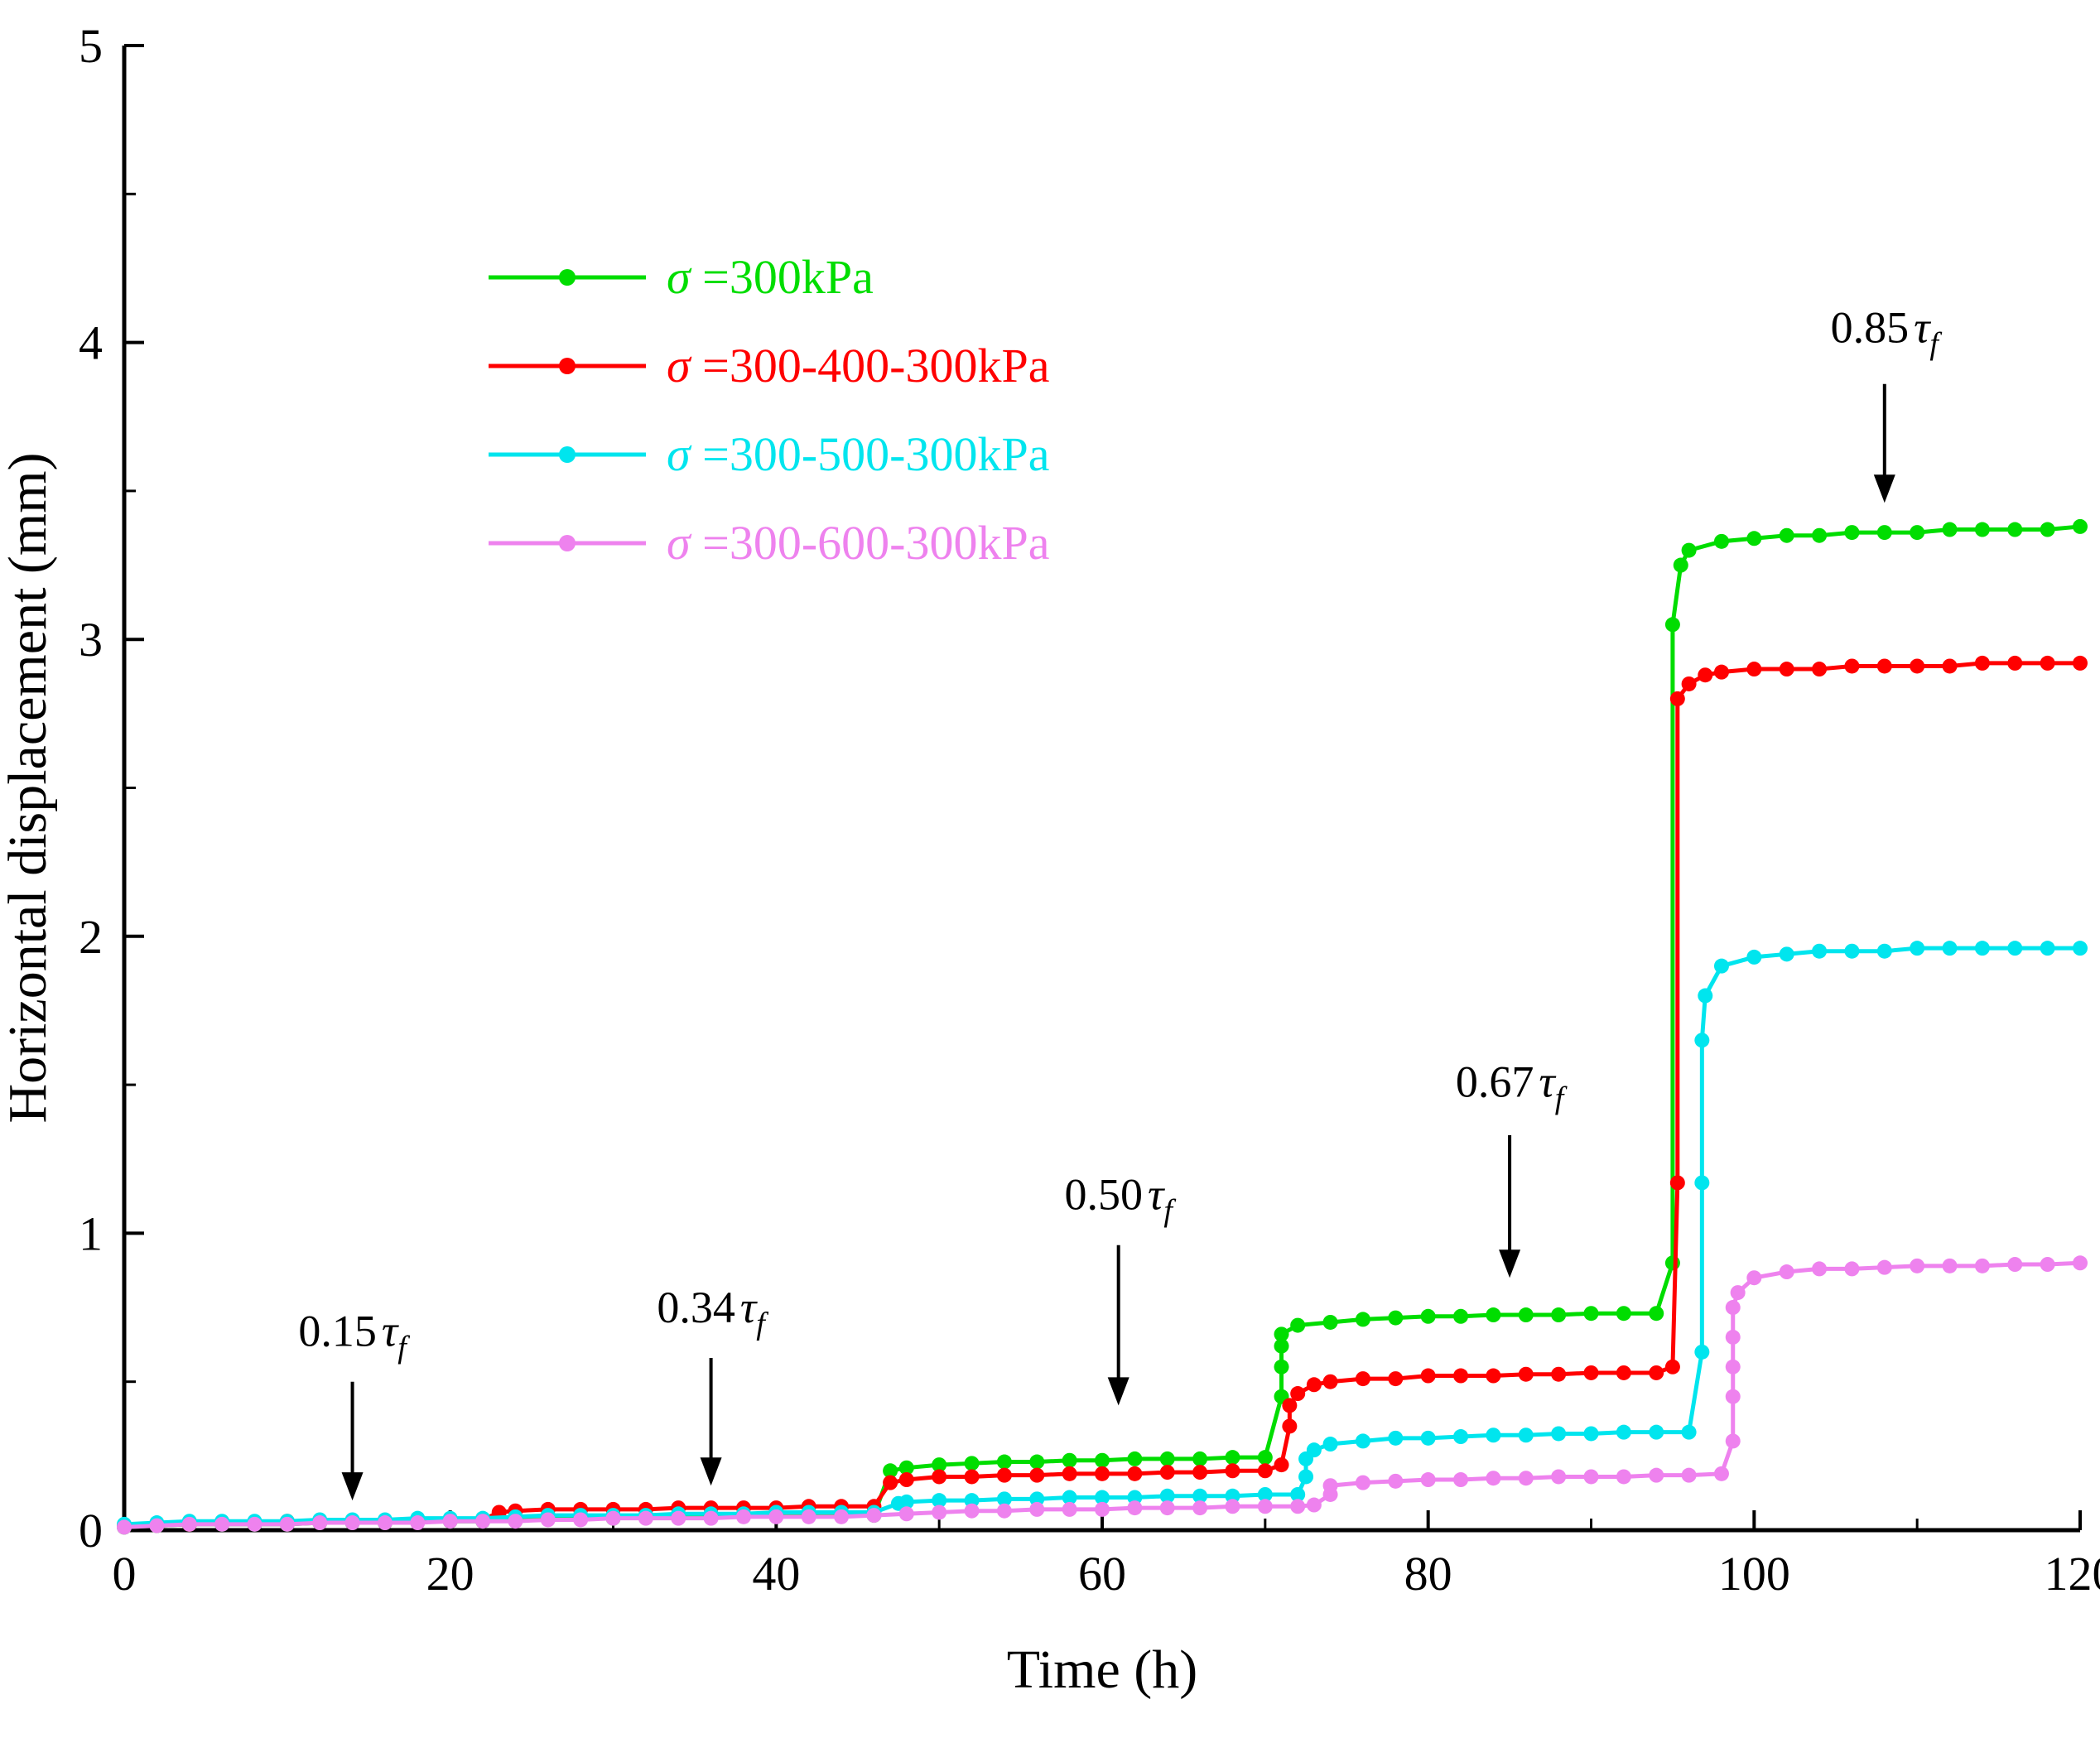  What do you see at coordinates (1428, 1574) in the screenshot?
I see `x-tick-label: 80` at bounding box center [1428, 1574].